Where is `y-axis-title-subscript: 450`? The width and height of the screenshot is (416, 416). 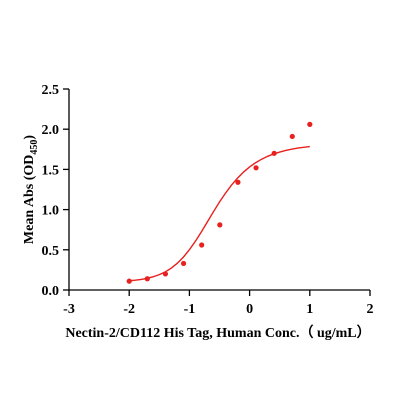 y-axis-title-subscript: 450 is located at coordinates (34, 147).